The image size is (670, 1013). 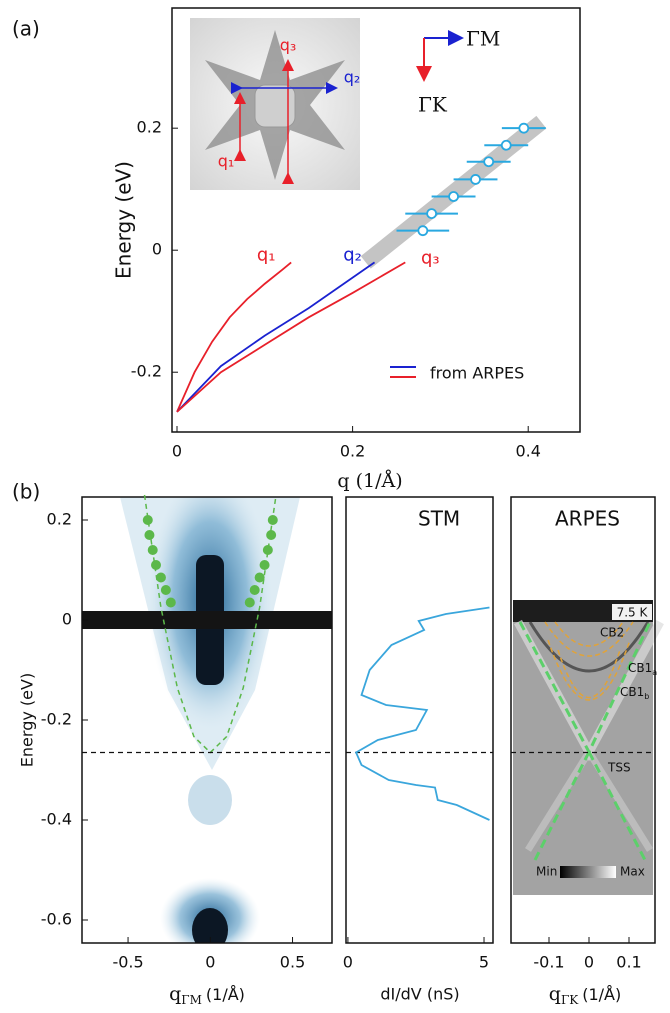 I want to click on legend-label: from ARPES, so click(x=477, y=373).